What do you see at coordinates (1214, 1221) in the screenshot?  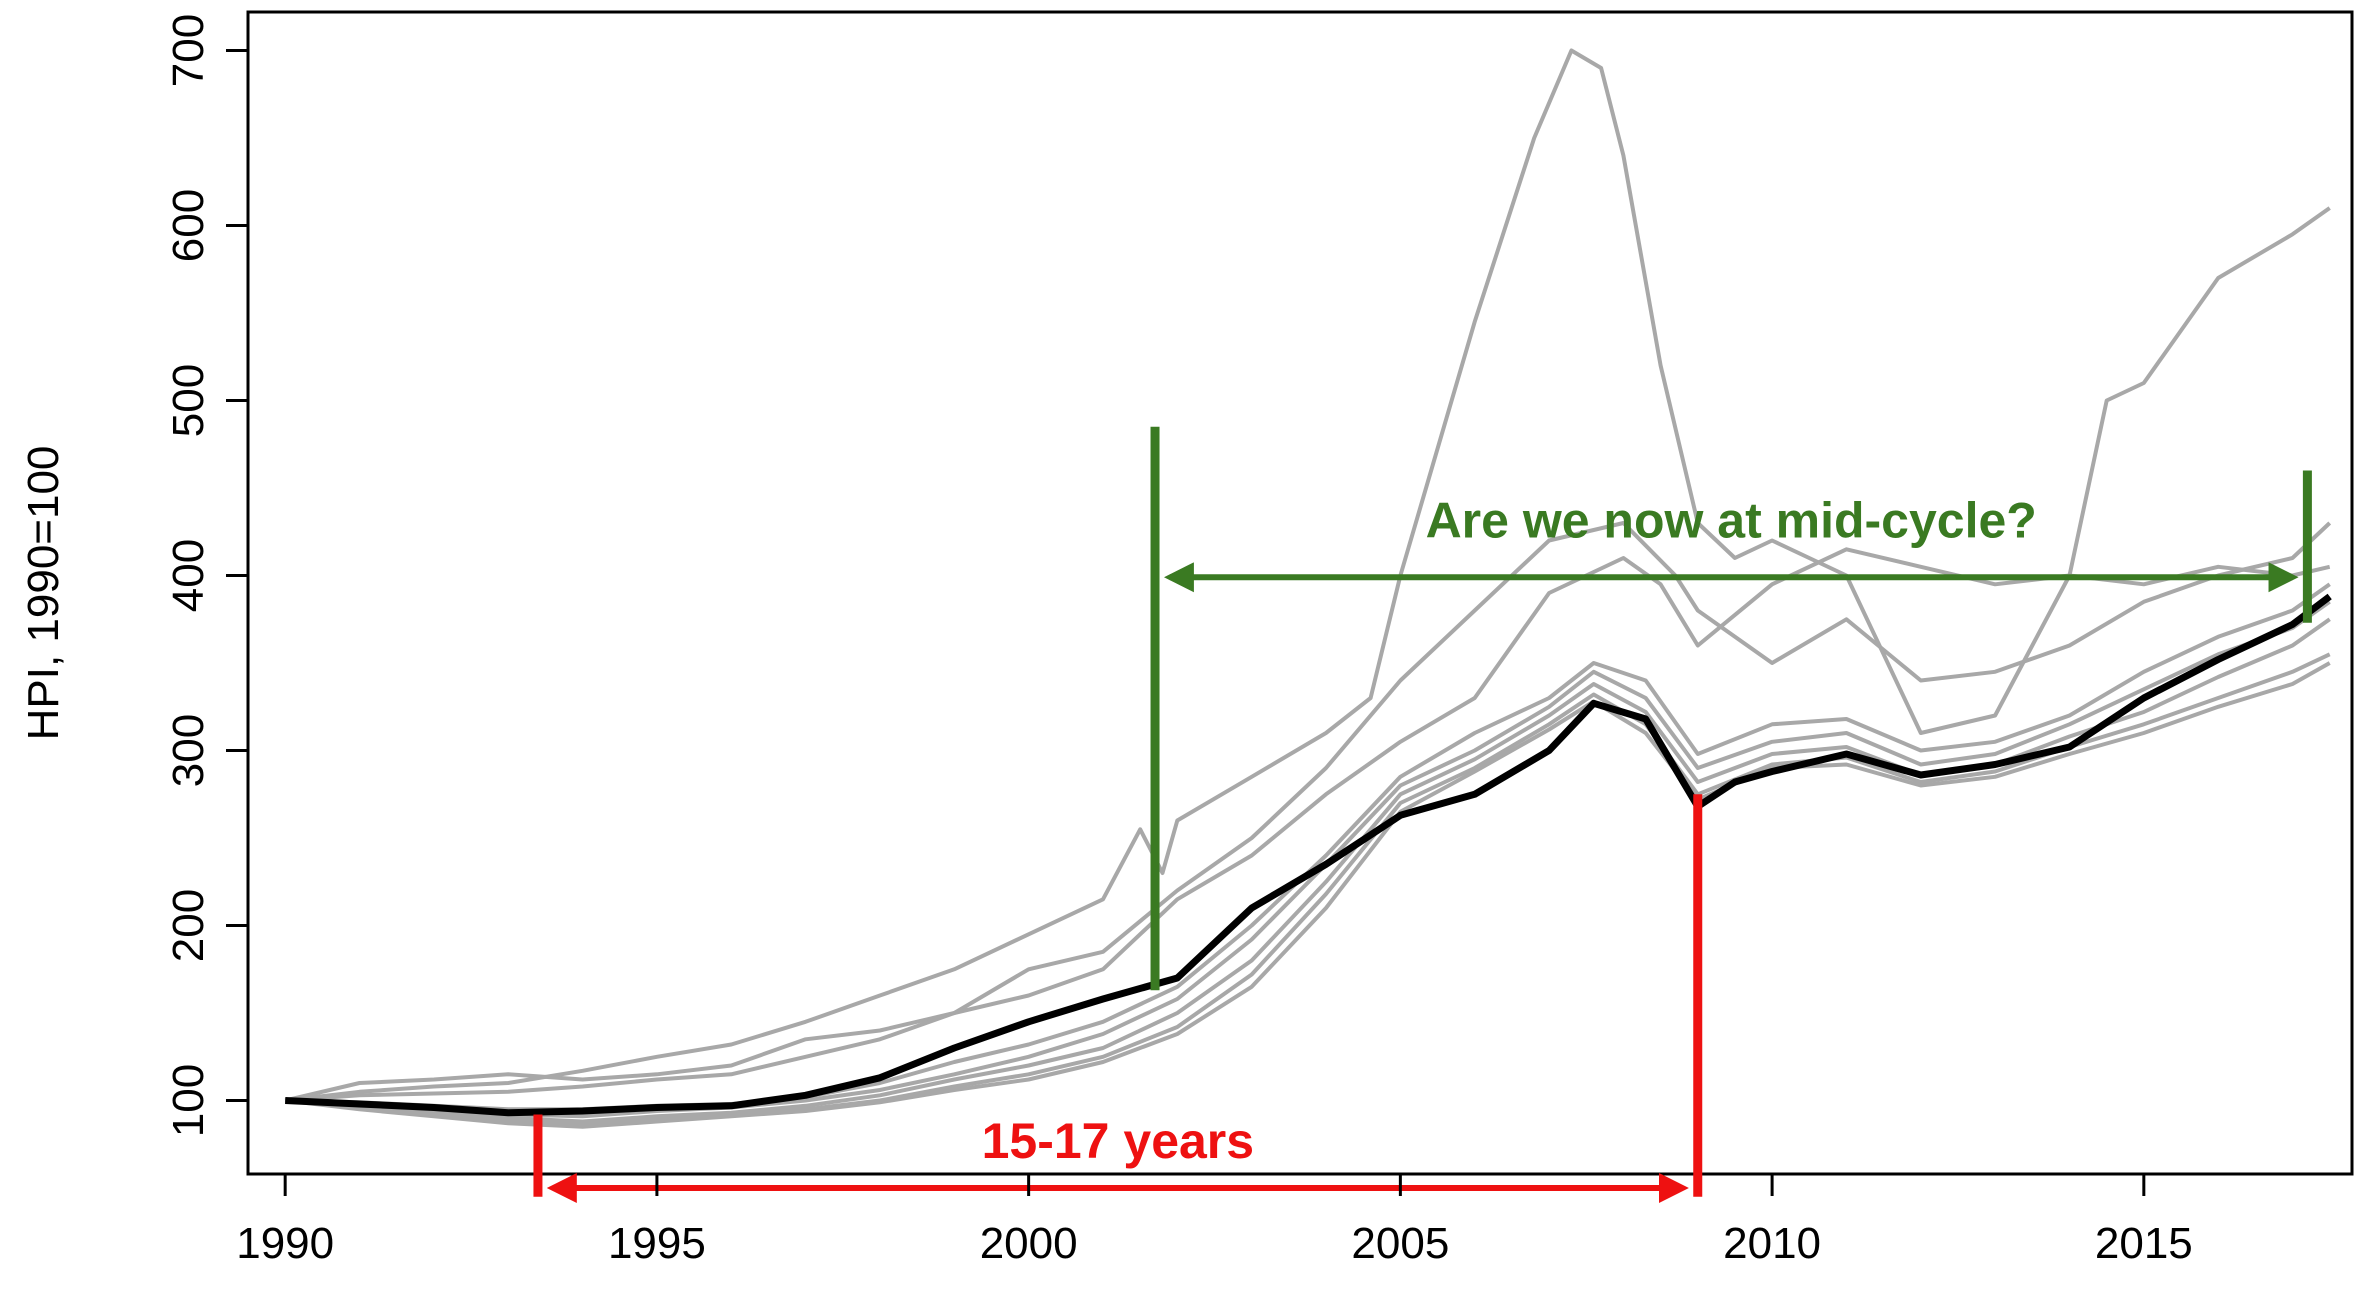 I see `x-axis: 1990 1995 2000 2005 2010 2015` at bounding box center [1214, 1221].